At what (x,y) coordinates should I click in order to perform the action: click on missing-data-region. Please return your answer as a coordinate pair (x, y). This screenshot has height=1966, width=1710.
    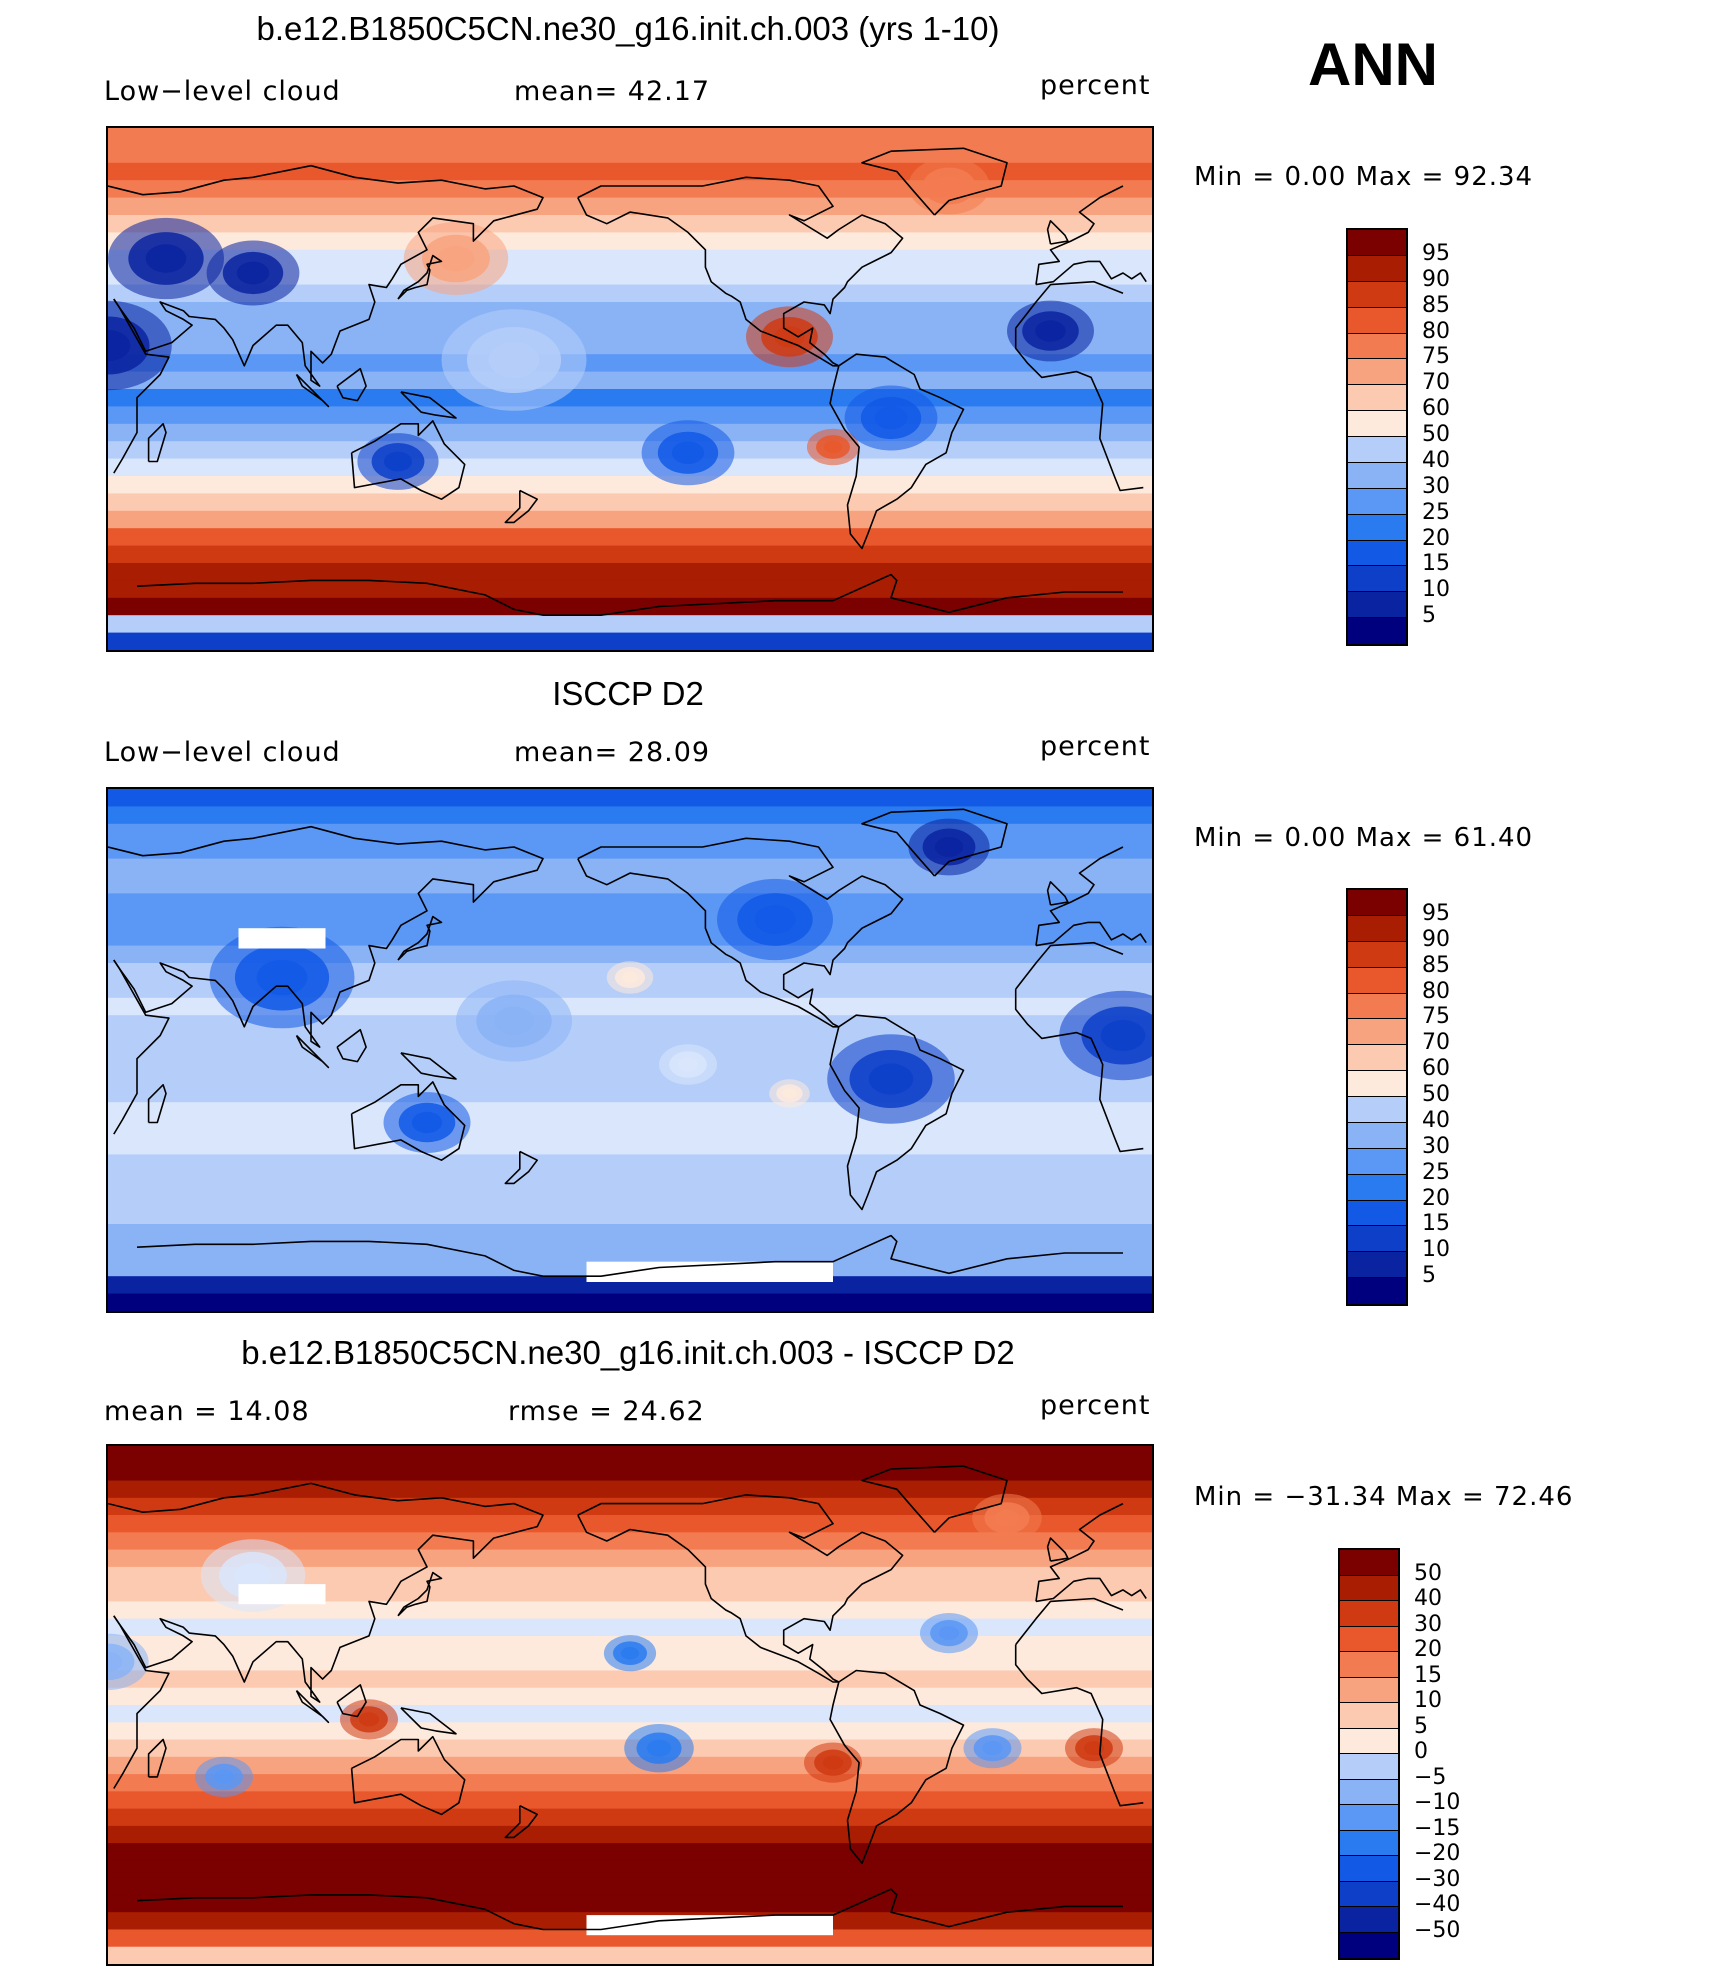
    Looking at the image, I should click on (282, 1594).